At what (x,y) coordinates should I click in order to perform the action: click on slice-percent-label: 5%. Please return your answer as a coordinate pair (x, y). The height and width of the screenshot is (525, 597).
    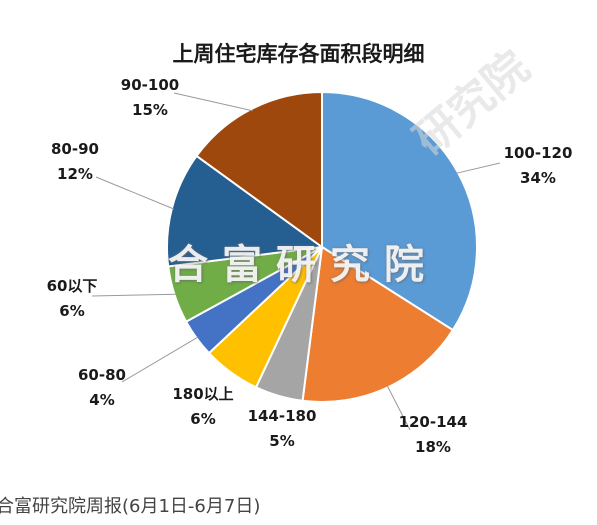
    Looking at the image, I should click on (281, 441).